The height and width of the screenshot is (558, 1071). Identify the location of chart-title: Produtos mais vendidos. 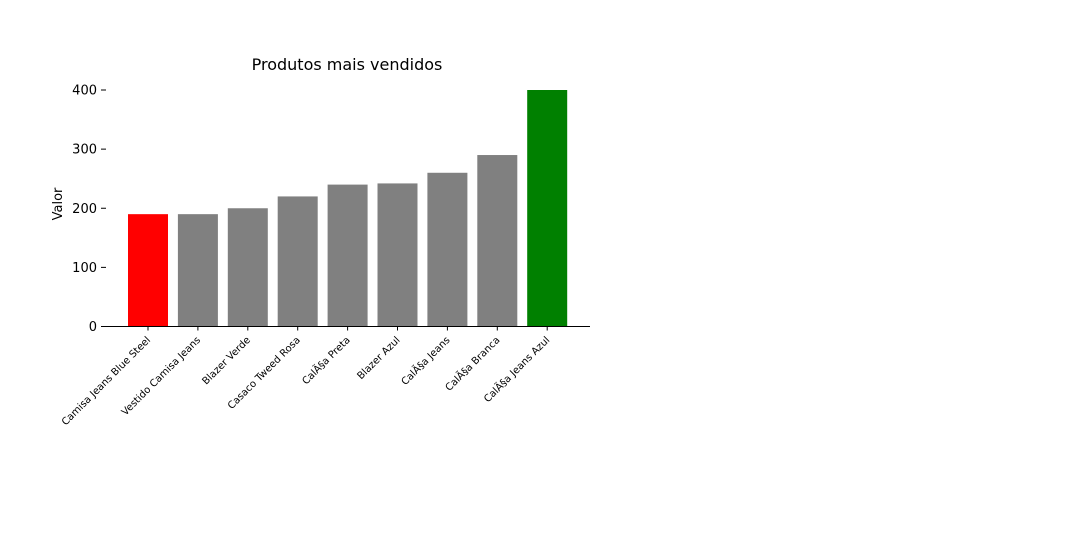
(347, 64).